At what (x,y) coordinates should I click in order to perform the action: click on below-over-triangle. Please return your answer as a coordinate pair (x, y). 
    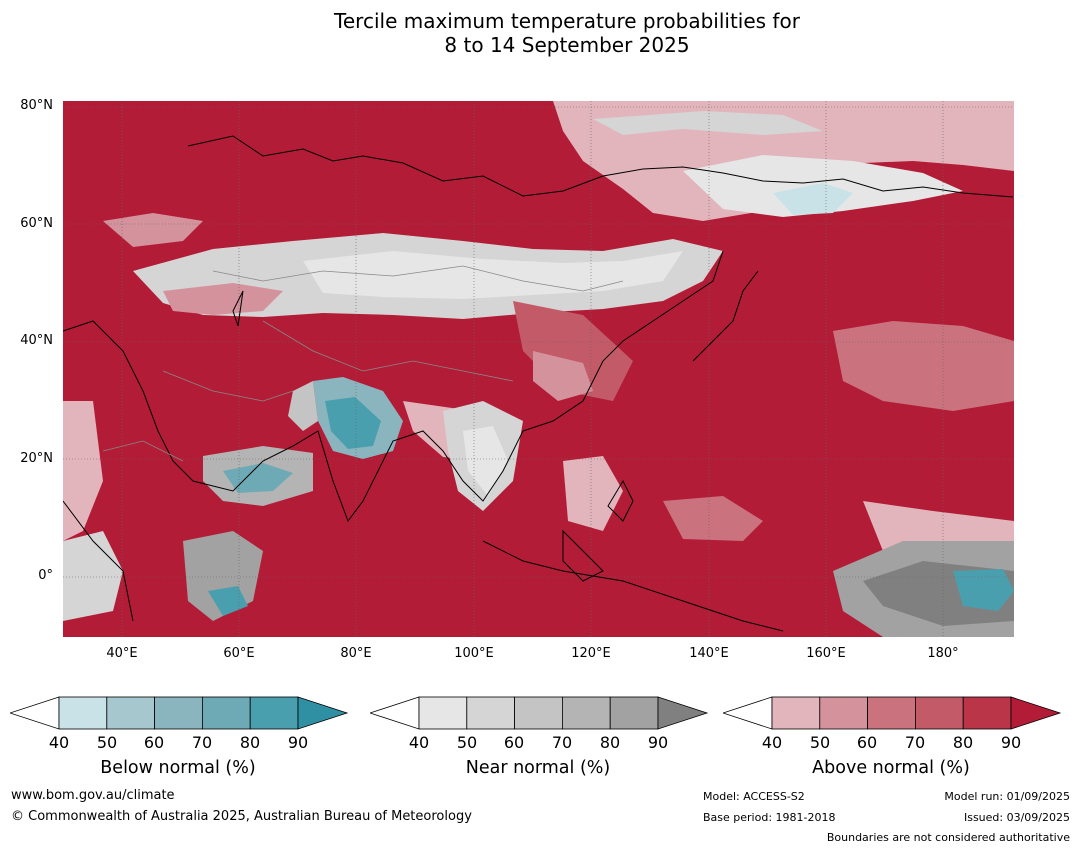
    Looking at the image, I should click on (323, 713).